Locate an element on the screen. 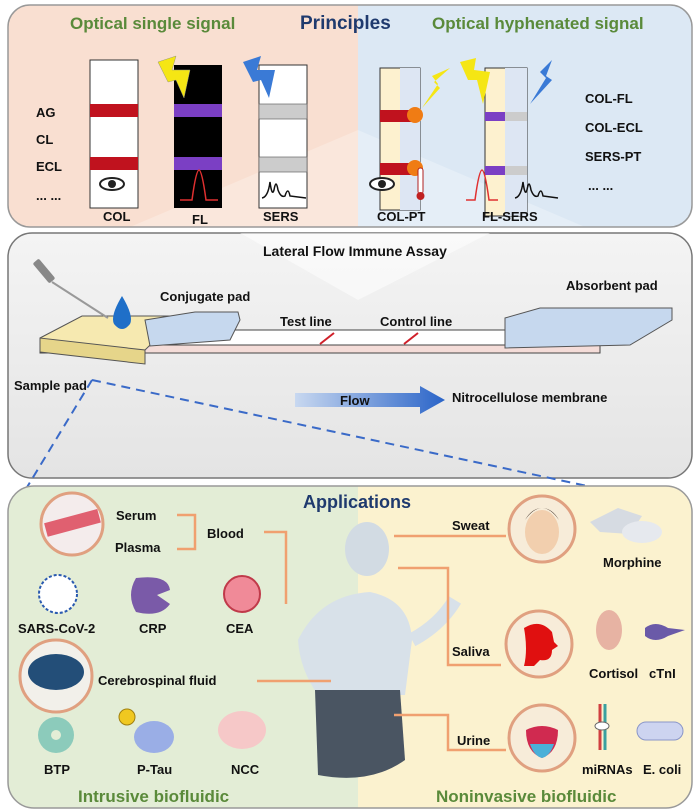  label-col: COL is located at coordinates (117, 216).